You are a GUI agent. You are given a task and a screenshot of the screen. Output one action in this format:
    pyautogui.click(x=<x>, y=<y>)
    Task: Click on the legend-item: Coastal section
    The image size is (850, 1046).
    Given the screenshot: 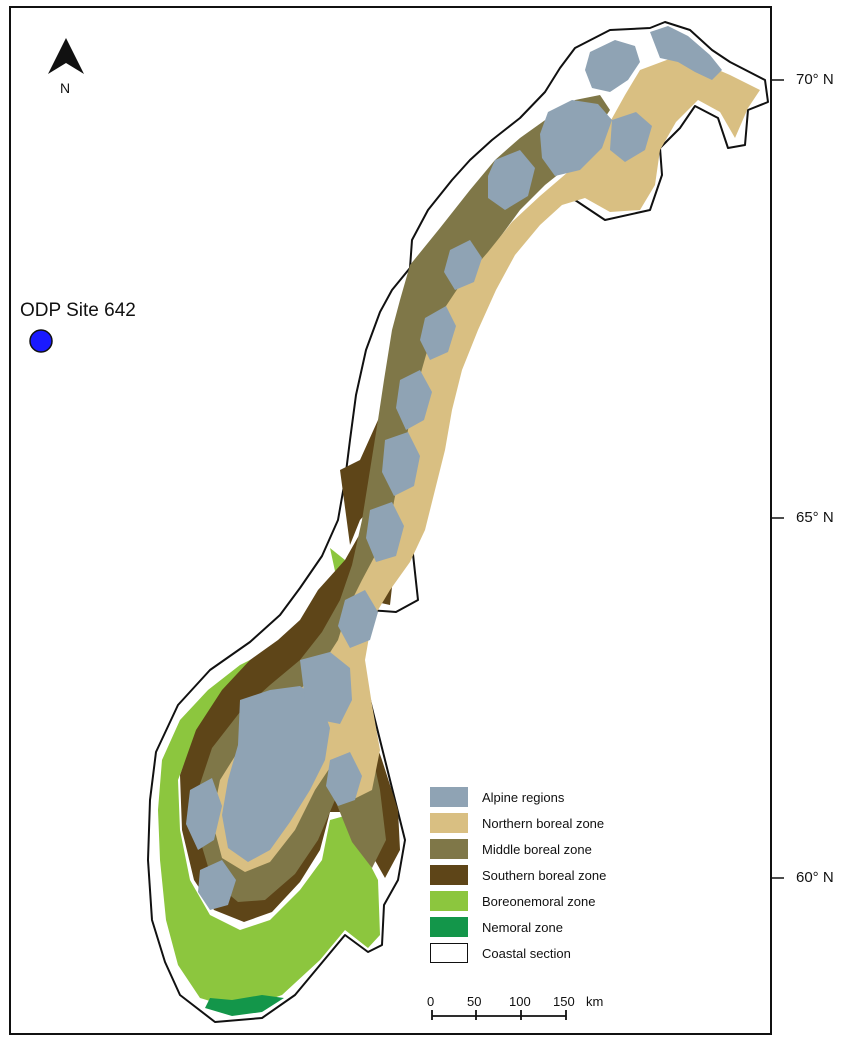 What is the action you would take?
    pyautogui.click(x=518, y=953)
    